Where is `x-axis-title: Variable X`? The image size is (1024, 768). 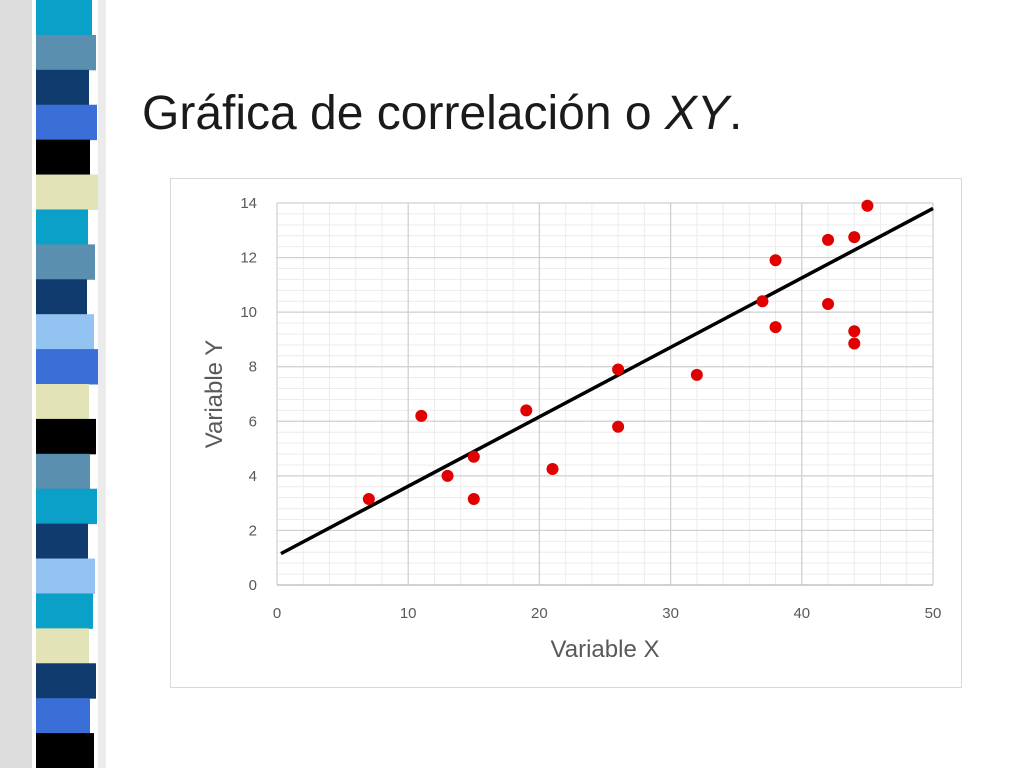 x-axis-title: Variable X is located at coordinates (605, 649).